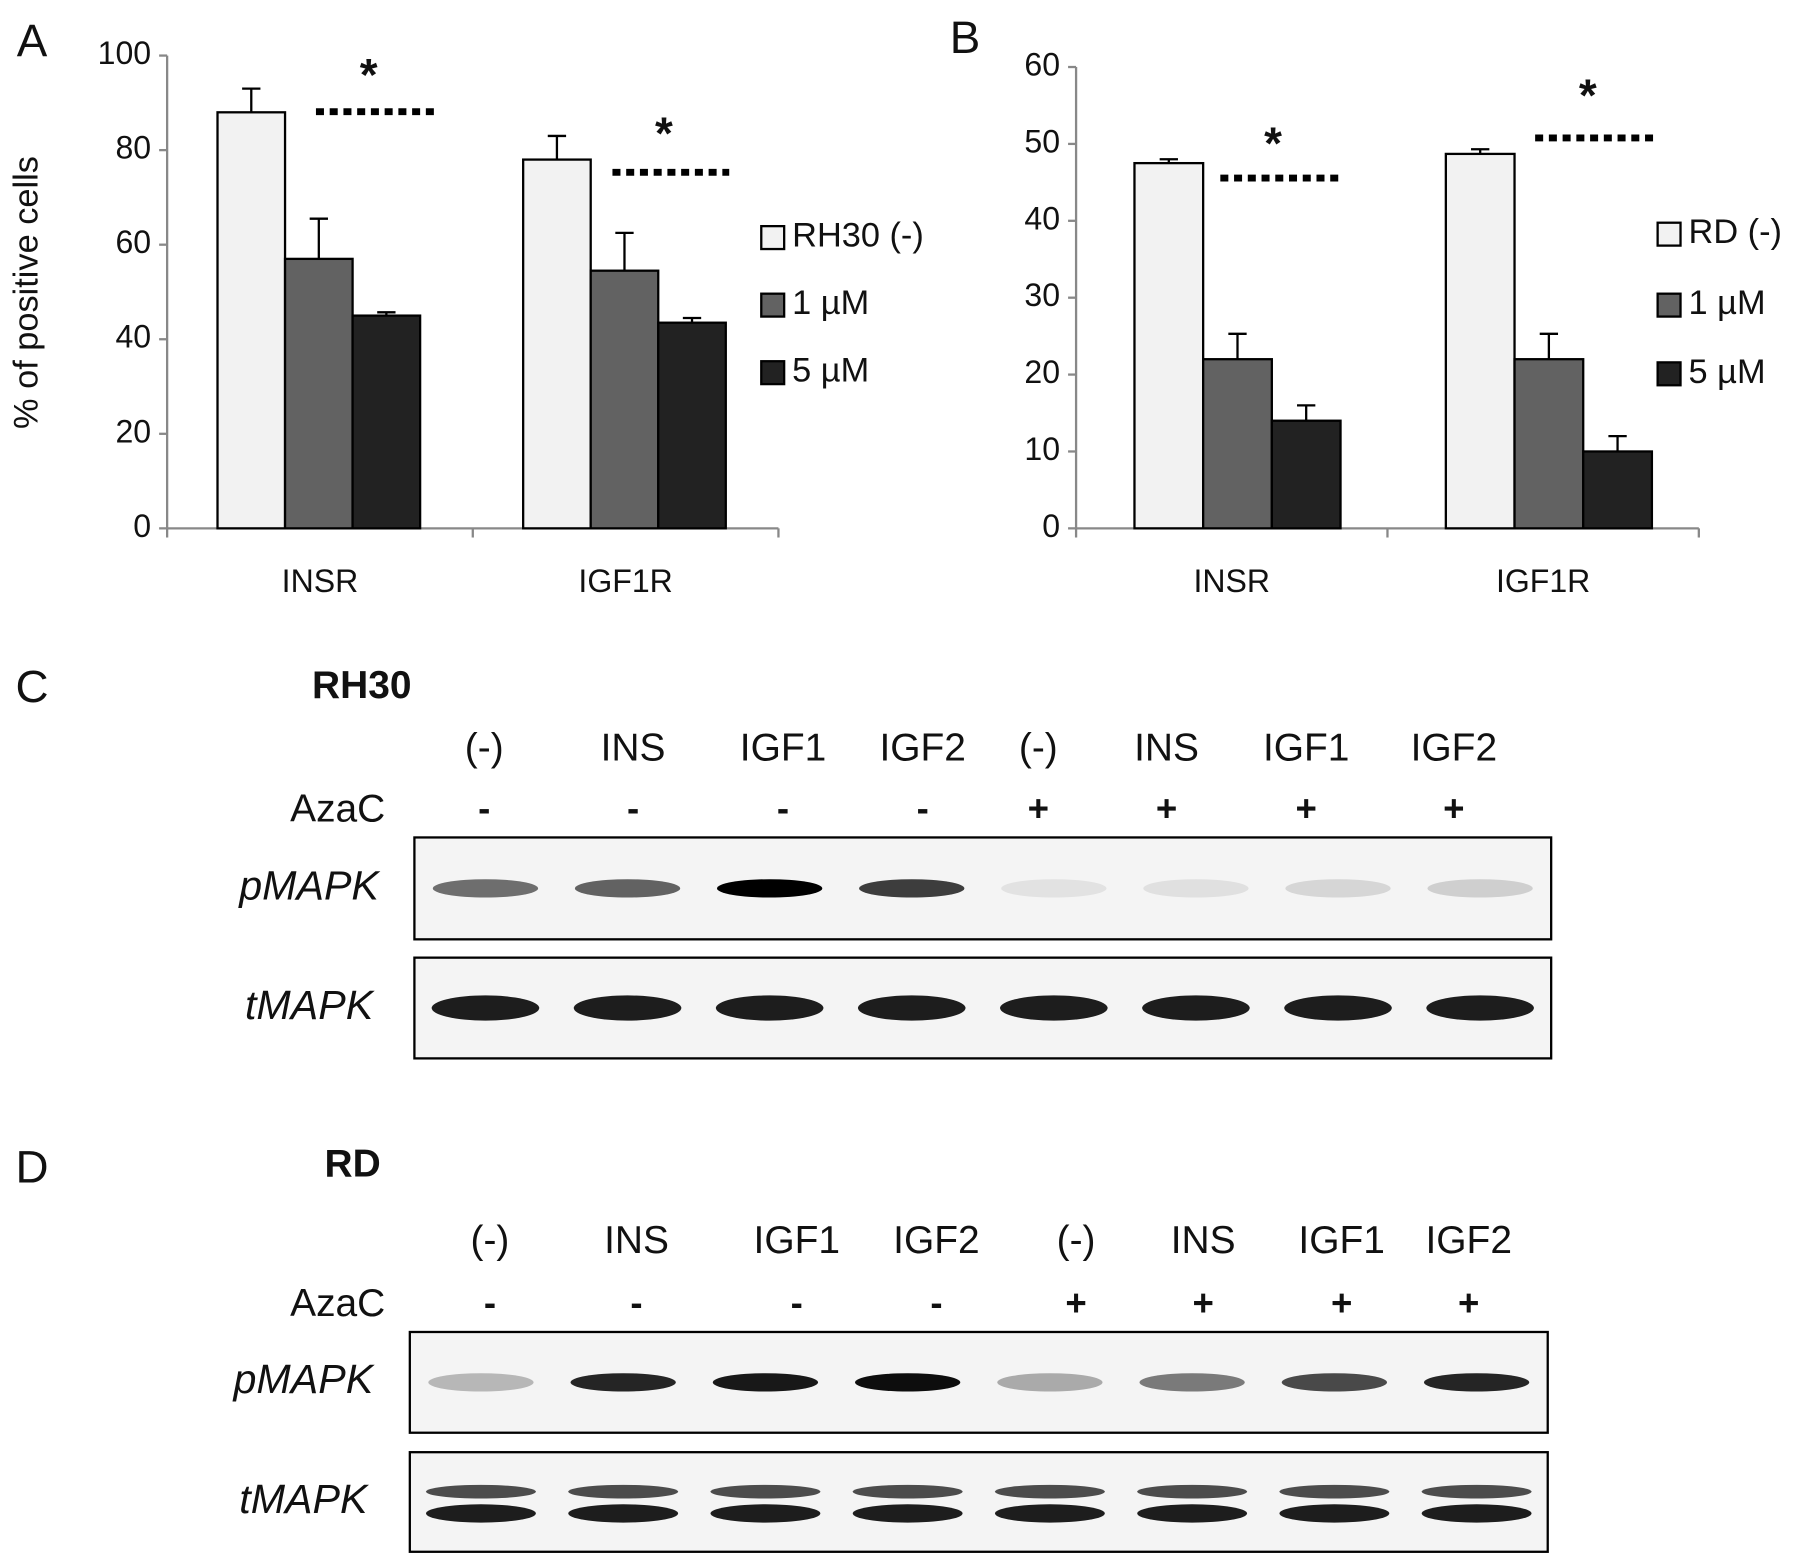 Image resolution: width=1795 pixels, height=1565 pixels. Describe the element at coordinates (308, 885) in the screenshot. I see `blot-row-label: pMAPK` at that location.